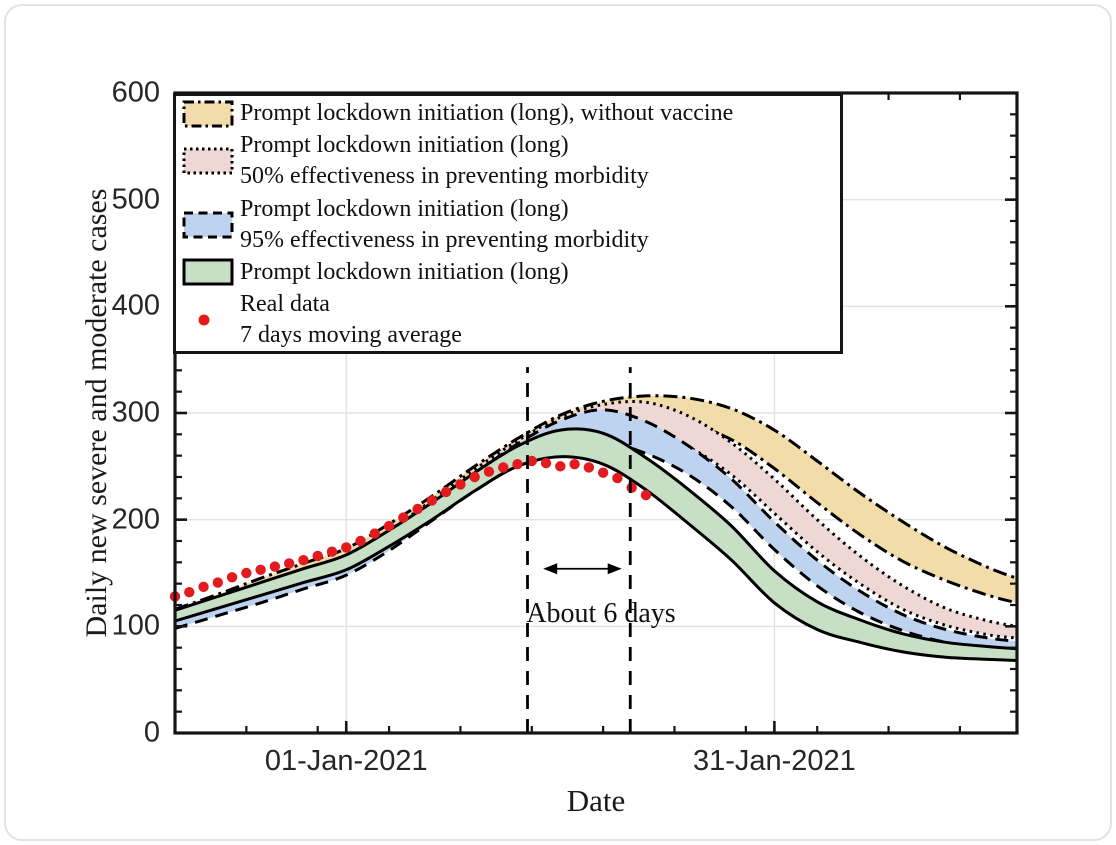 The width and height of the screenshot is (1116, 845). What do you see at coordinates (351, 335) in the screenshot?
I see `legend-label: 7 days moving average` at bounding box center [351, 335].